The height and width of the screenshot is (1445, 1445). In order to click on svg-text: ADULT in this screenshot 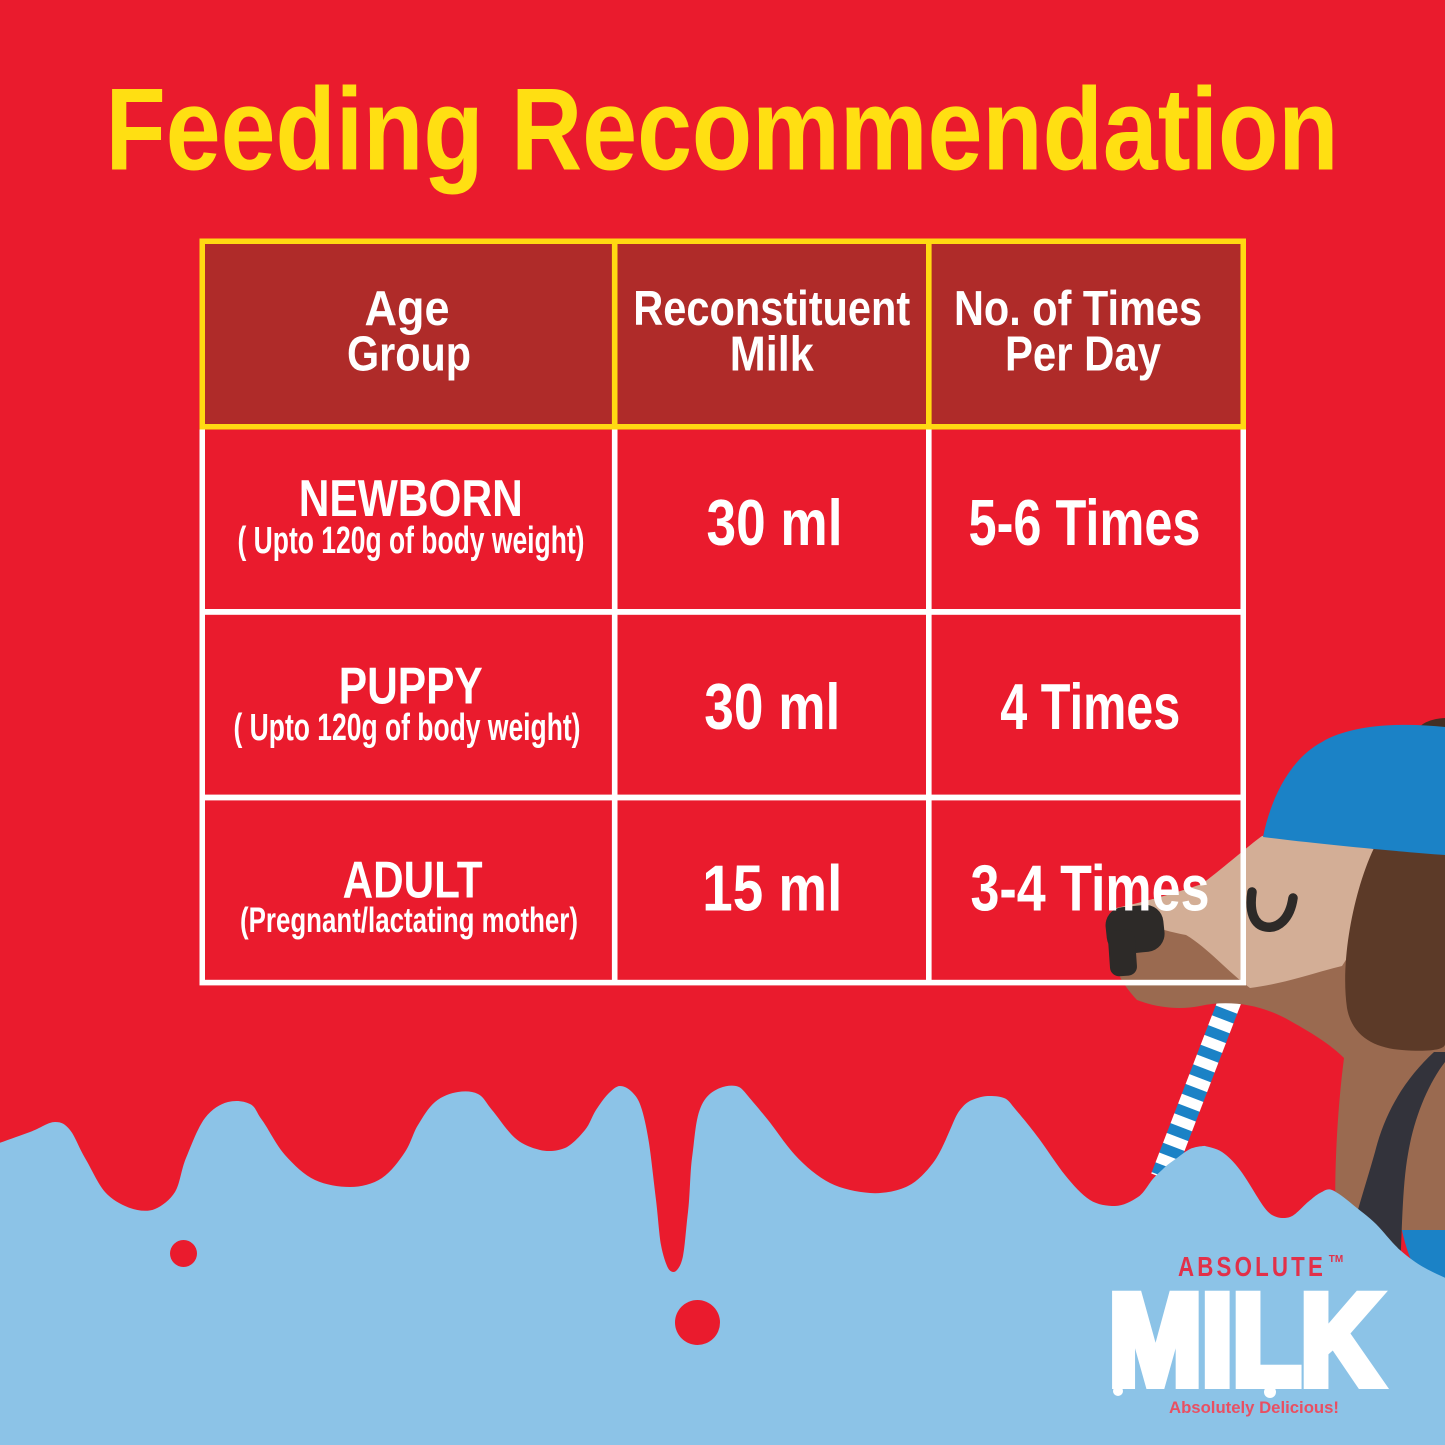, I will do `click(413, 881)`.